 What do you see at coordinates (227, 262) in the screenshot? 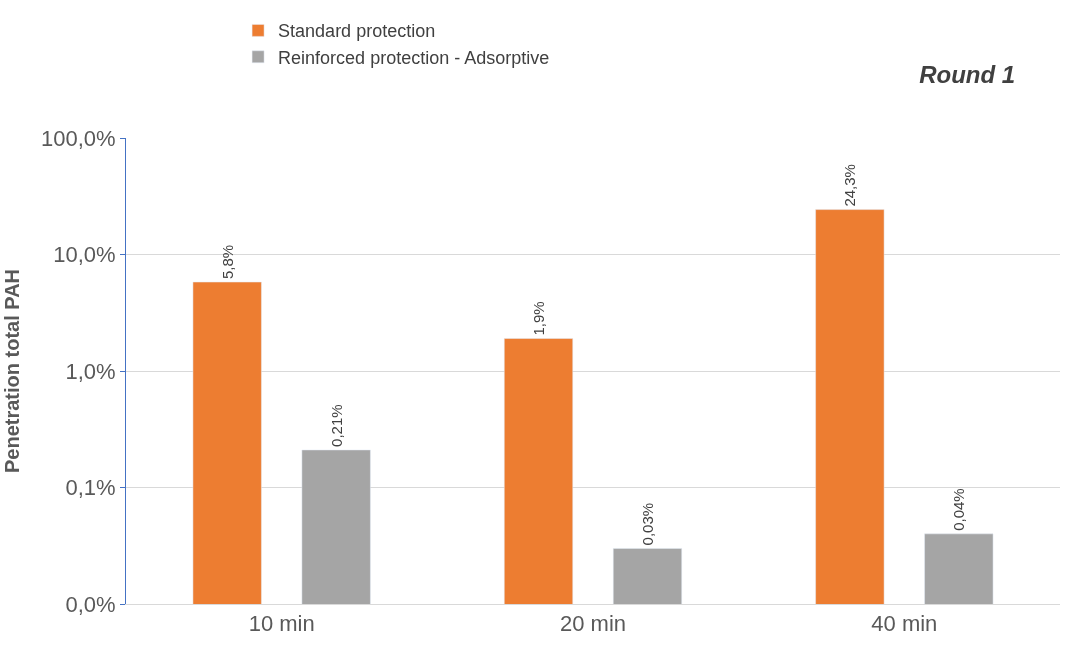
I see `data-label: 5,8%` at bounding box center [227, 262].